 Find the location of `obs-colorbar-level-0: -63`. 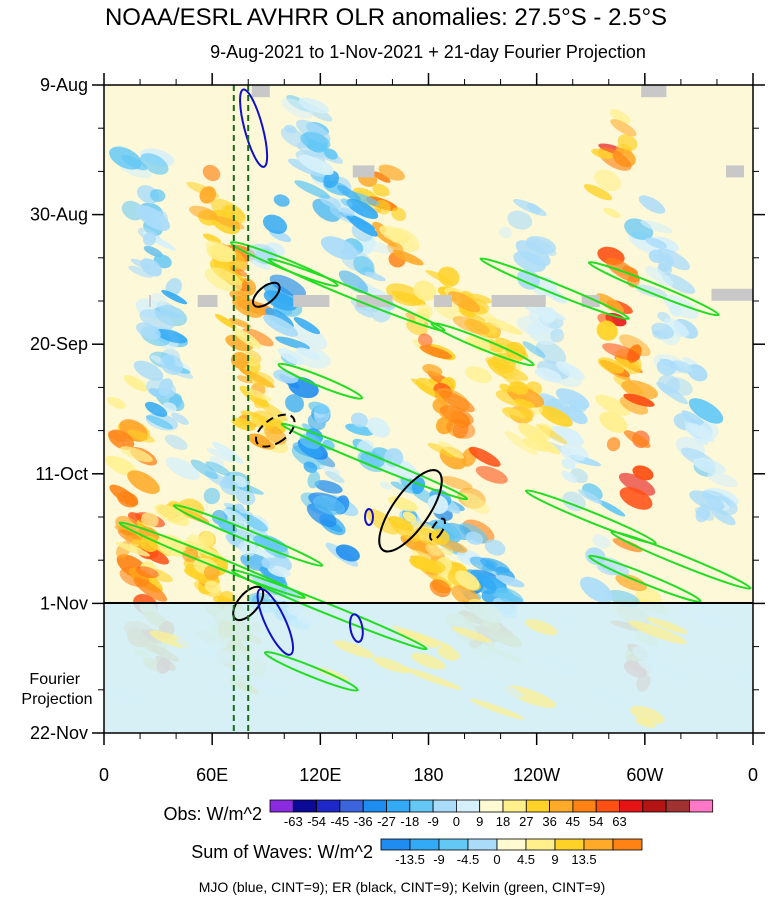

obs-colorbar-level-0: -63 is located at coordinates (293, 821).